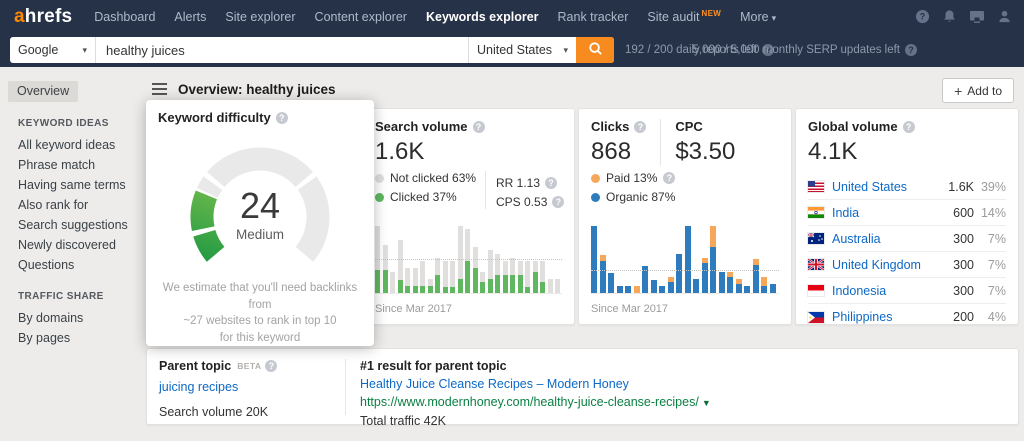 The height and width of the screenshot is (441, 1024). Describe the element at coordinates (63, 123) in the screenshot. I see `sidebar-section-title: KEYWORD IDEAS` at that location.